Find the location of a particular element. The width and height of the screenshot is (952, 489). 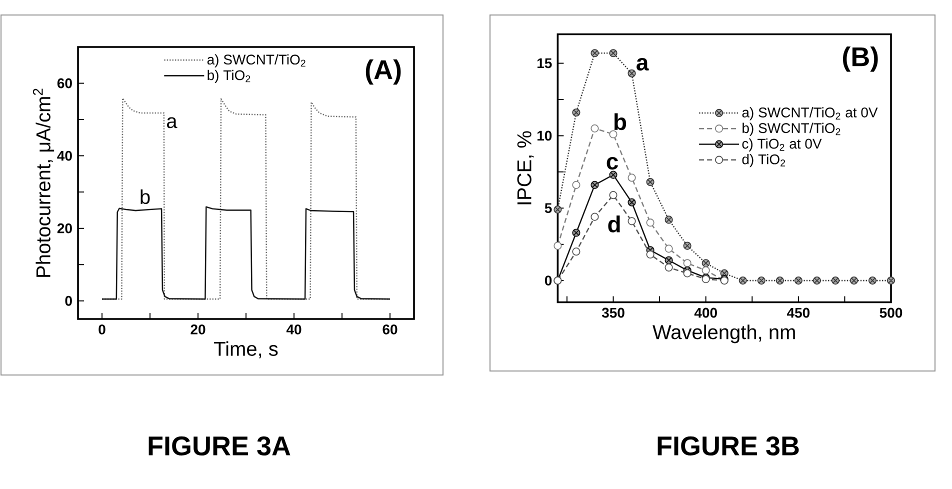

x-axis-title: Wavelength, nm is located at coordinates (723, 334).